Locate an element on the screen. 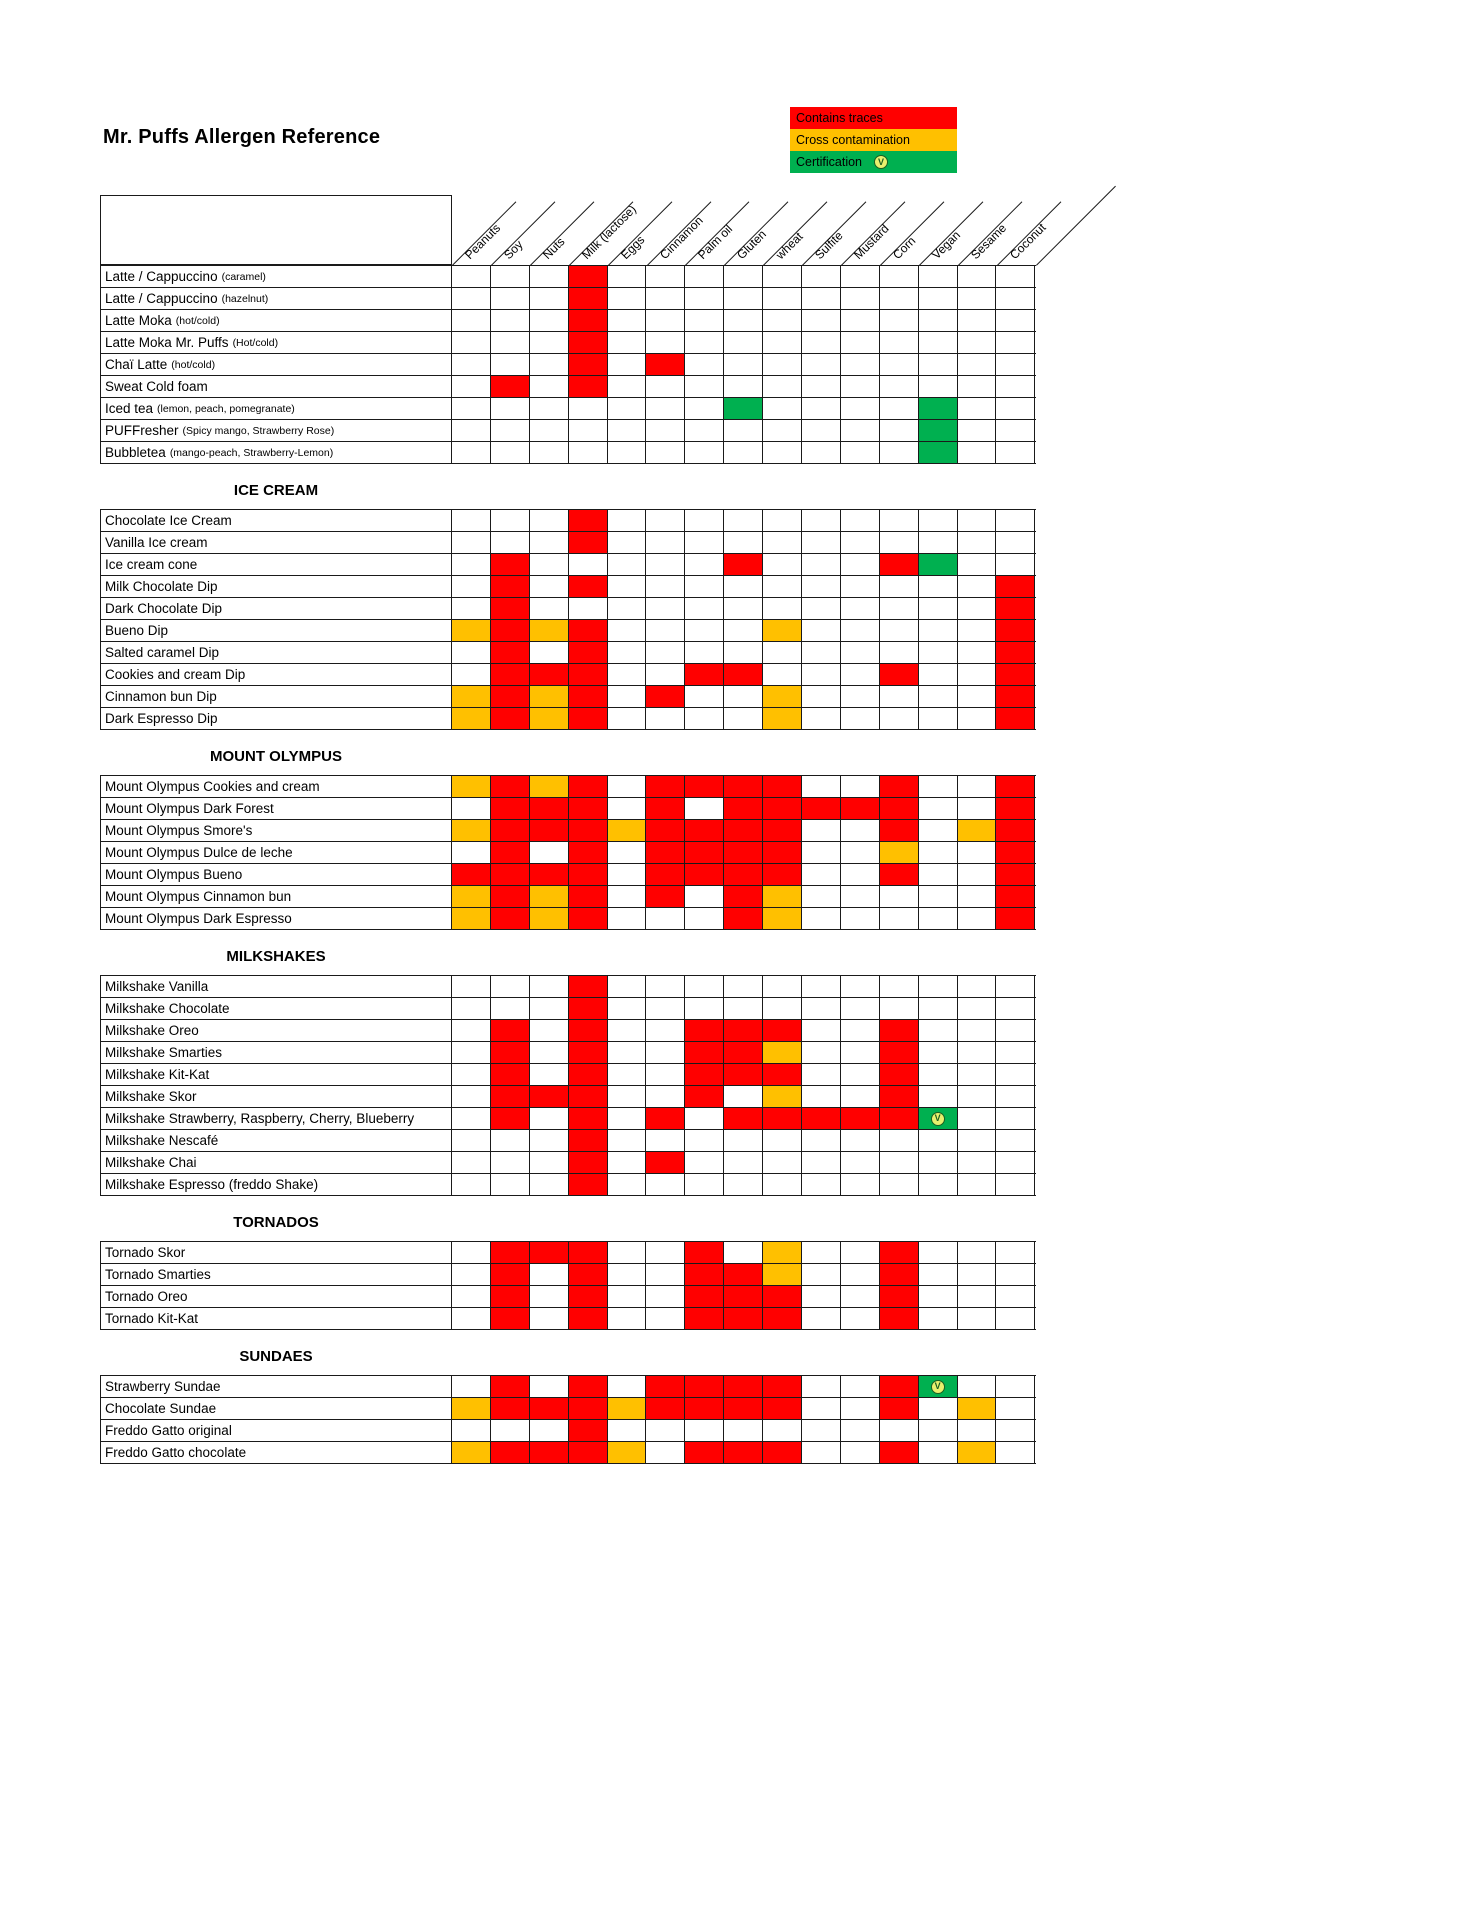 The width and height of the screenshot is (1484, 1920). vegan-cert-icon: V is located at coordinates (881, 162).